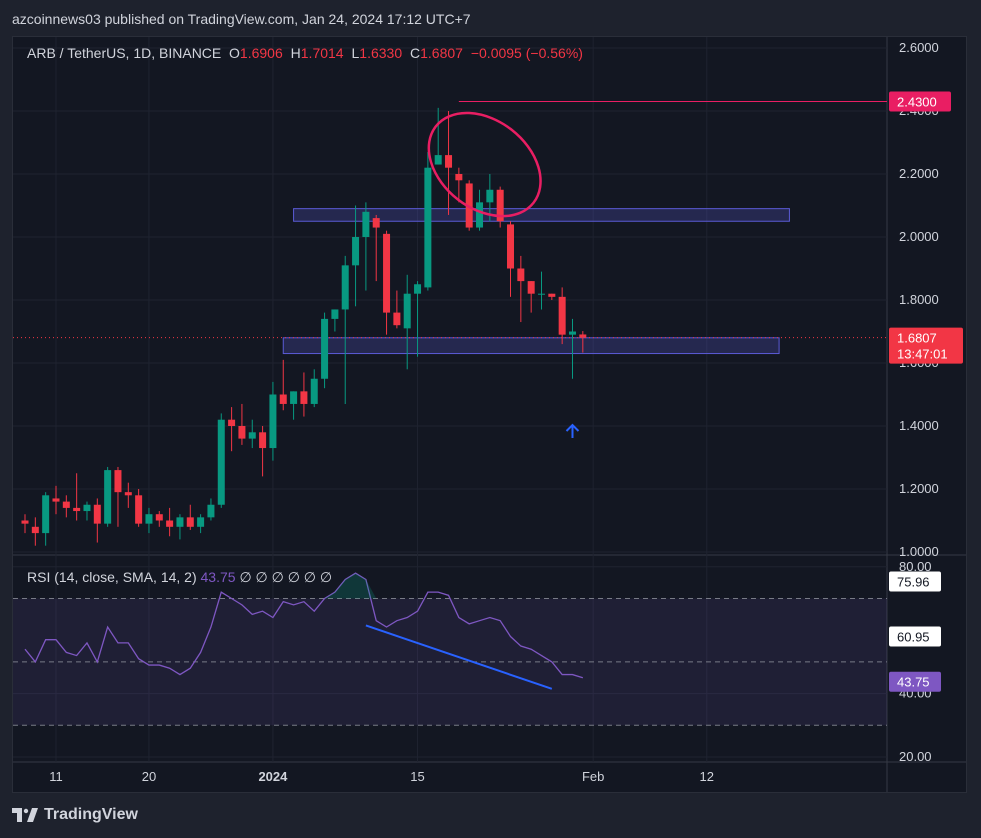  I want to click on rsi-label: RSI (14, close, SMA, 14, 2), so click(112, 577).